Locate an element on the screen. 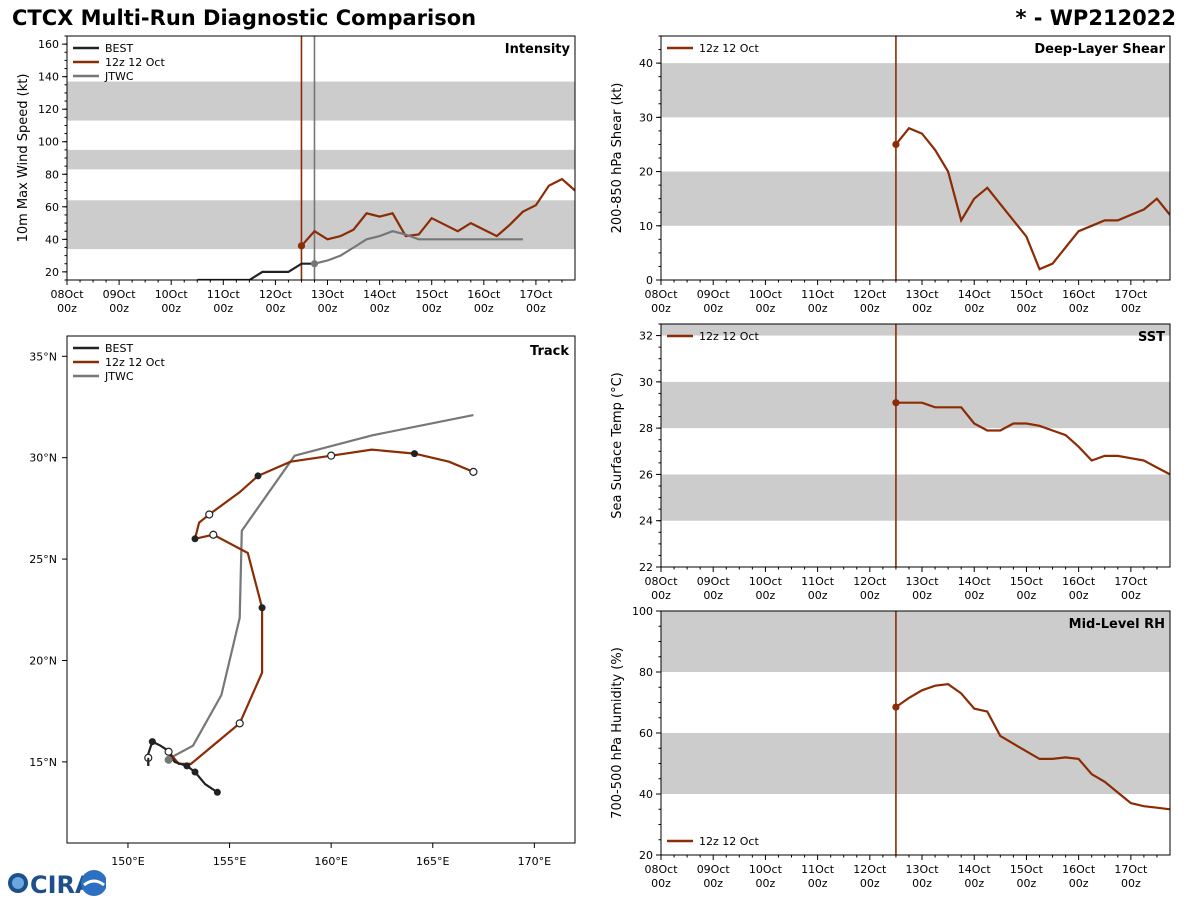 The height and width of the screenshot is (902, 1200). legend-label: JTWC is located at coordinates (119, 376).